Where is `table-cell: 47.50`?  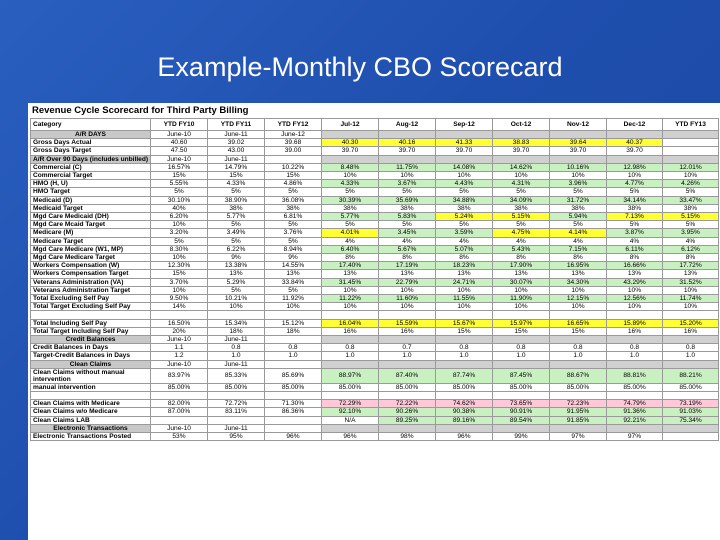 table-cell: 47.50 is located at coordinates (179, 151).